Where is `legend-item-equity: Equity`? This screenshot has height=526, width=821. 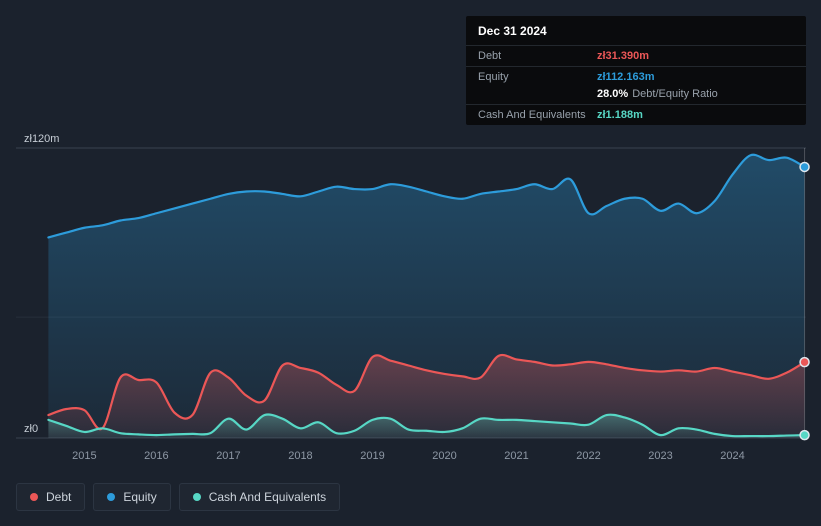 legend-item-equity: Equity is located at coordinates (132, 497).